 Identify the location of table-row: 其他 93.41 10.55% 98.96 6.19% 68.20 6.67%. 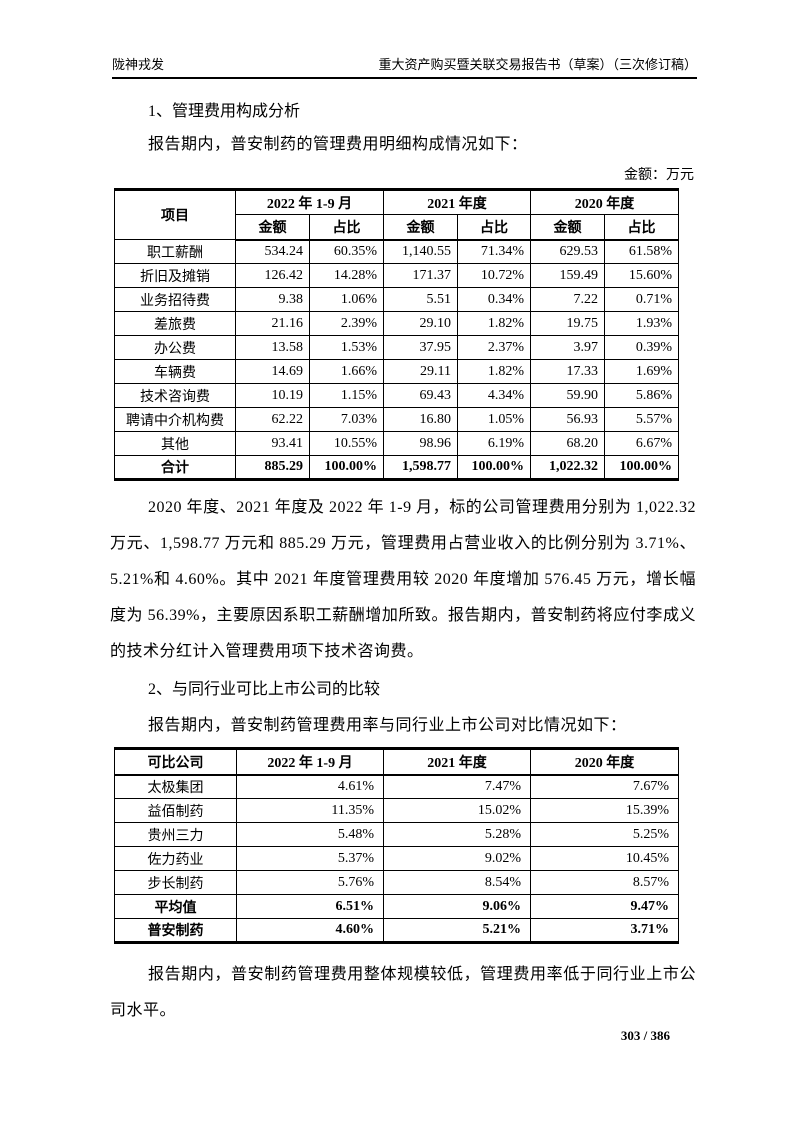
(397, 443).